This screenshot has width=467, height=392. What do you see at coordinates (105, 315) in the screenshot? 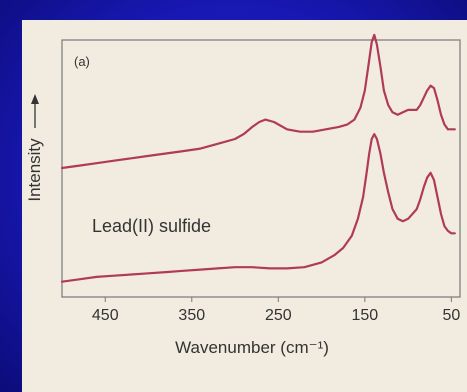
I see `x-tick-label-450: 450` at bounding box center [105, 315].